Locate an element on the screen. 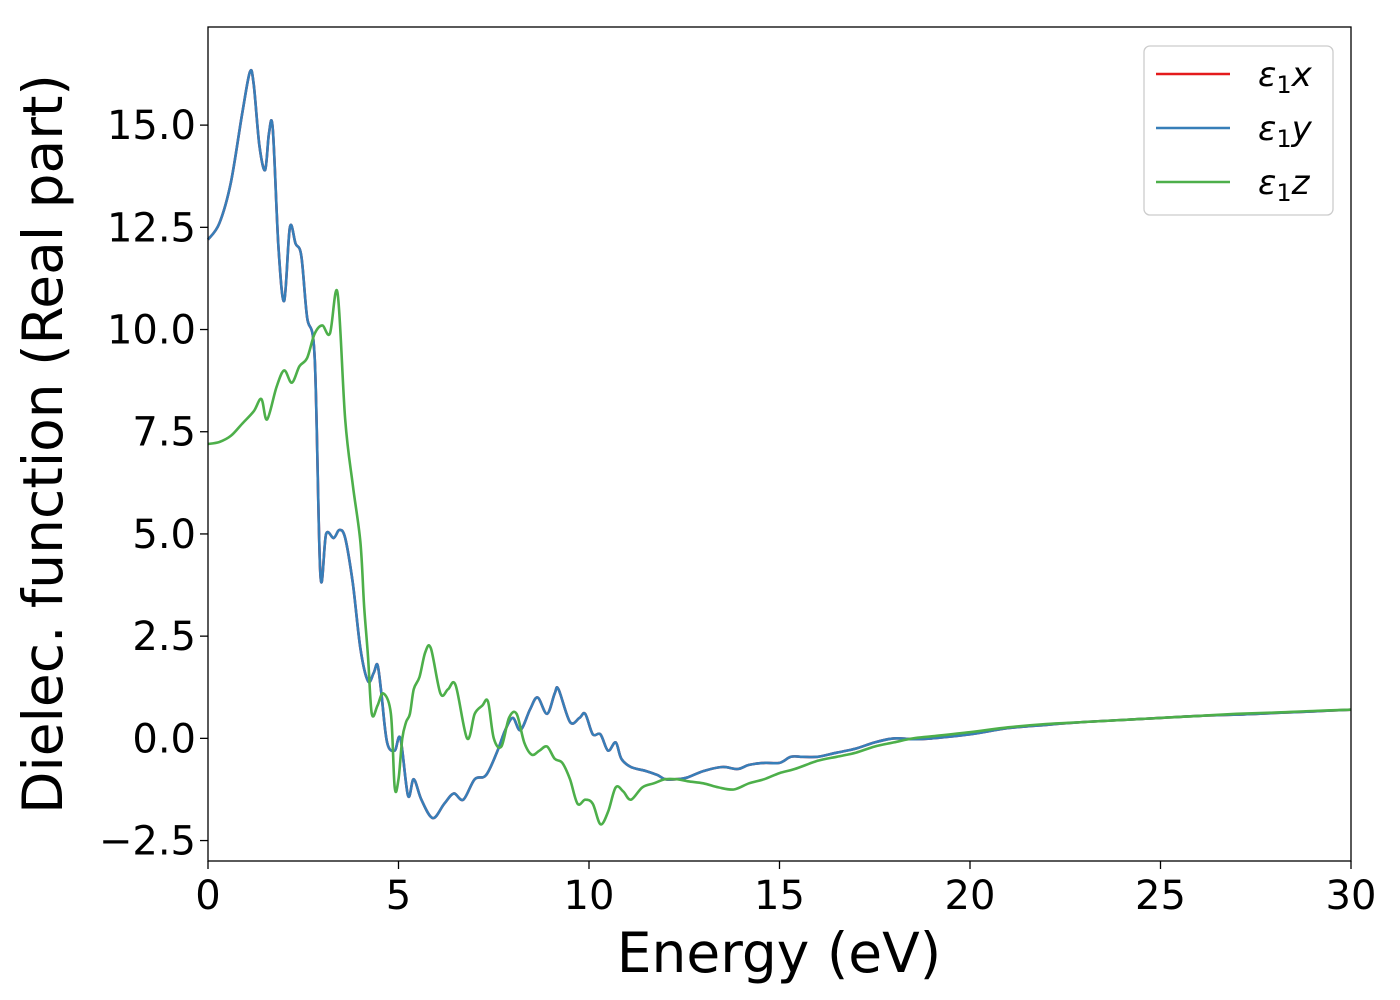 This screenshot has height=1000, width=1400. y-tick-label: 0.0 is located at coordinates (164, 739).